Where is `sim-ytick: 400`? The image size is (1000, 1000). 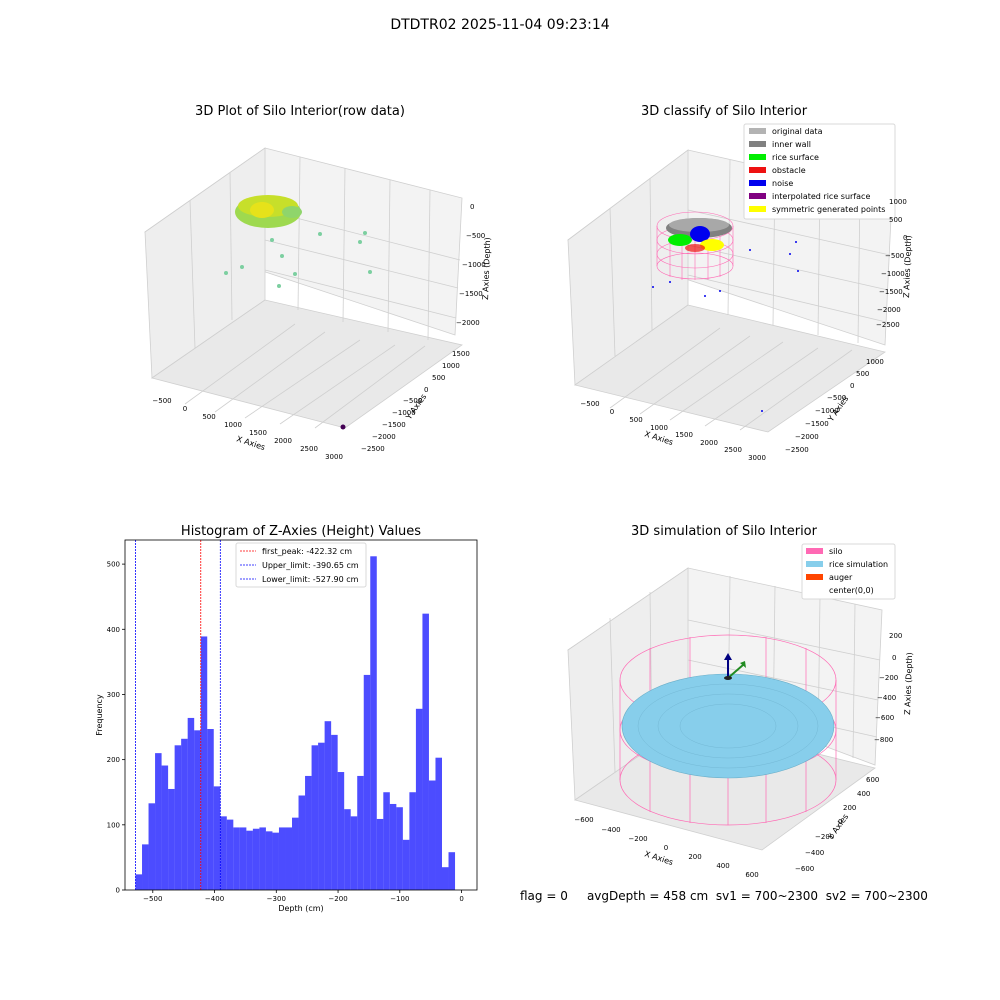
sim-ytick: 400 is located at coordinates (863, 794).